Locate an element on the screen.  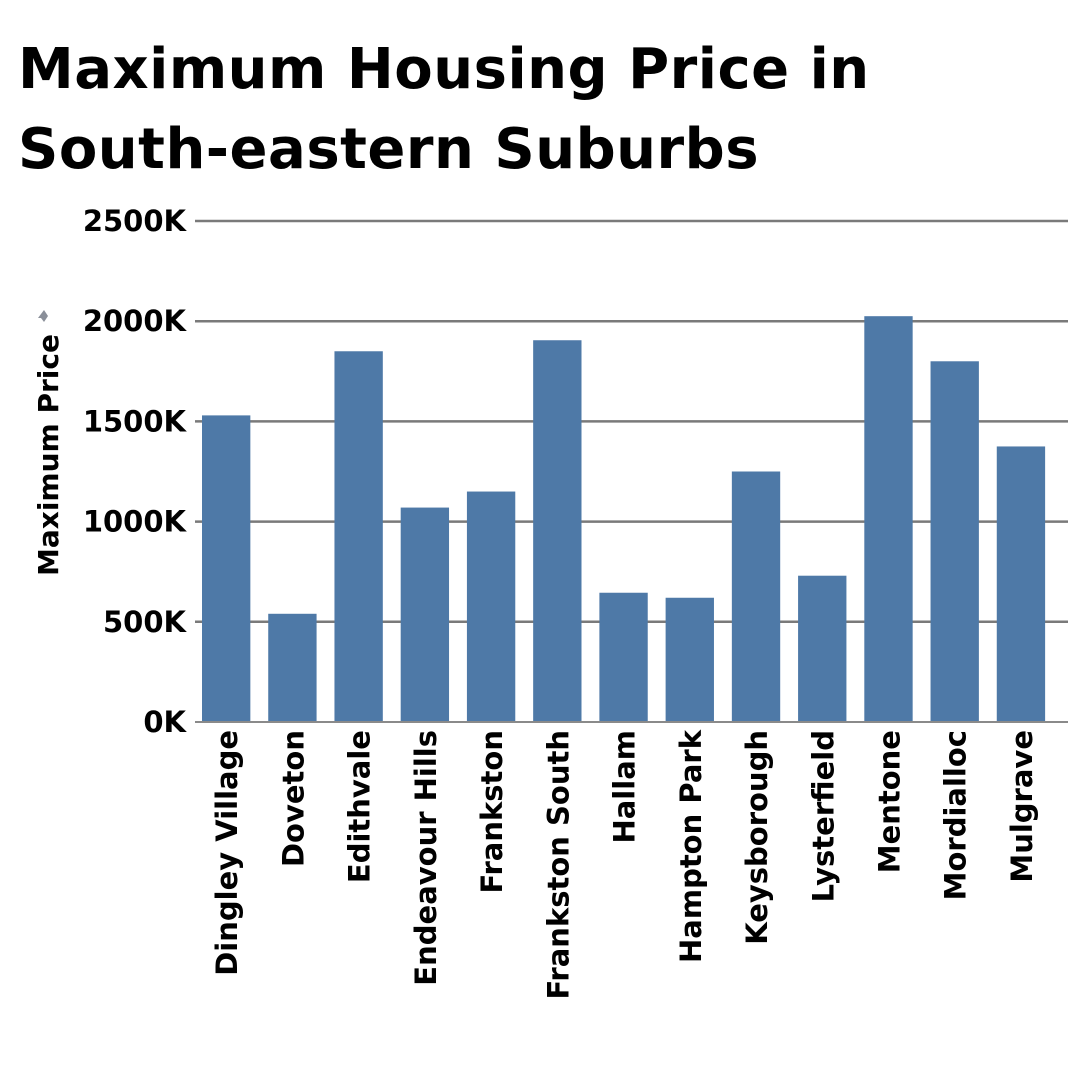
y-tick-label: 1500K is located at coordinates (135, 421).